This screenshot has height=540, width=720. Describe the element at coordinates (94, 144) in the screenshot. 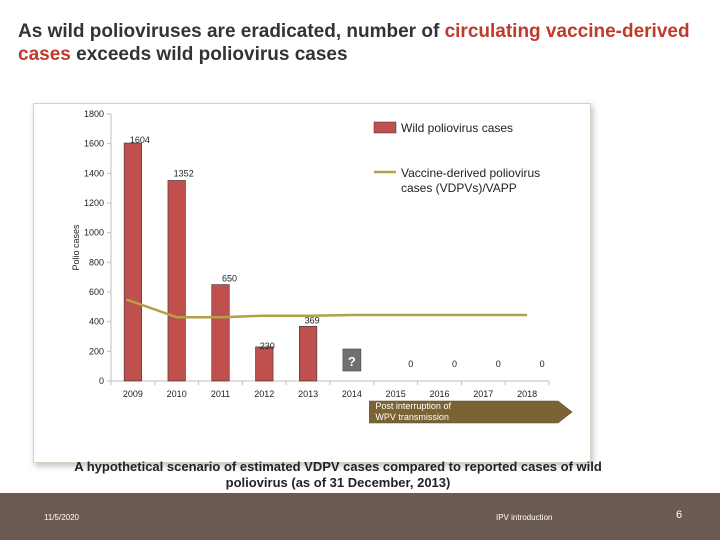

I see `y-tick-label: 1600` at that location.